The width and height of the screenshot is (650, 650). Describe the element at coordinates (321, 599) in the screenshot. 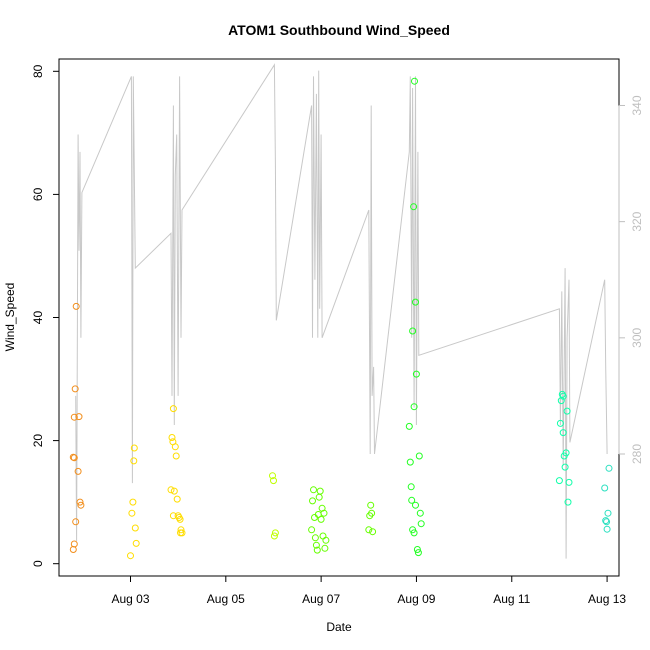

I see `x-tick-label: Aug 07` at that location.